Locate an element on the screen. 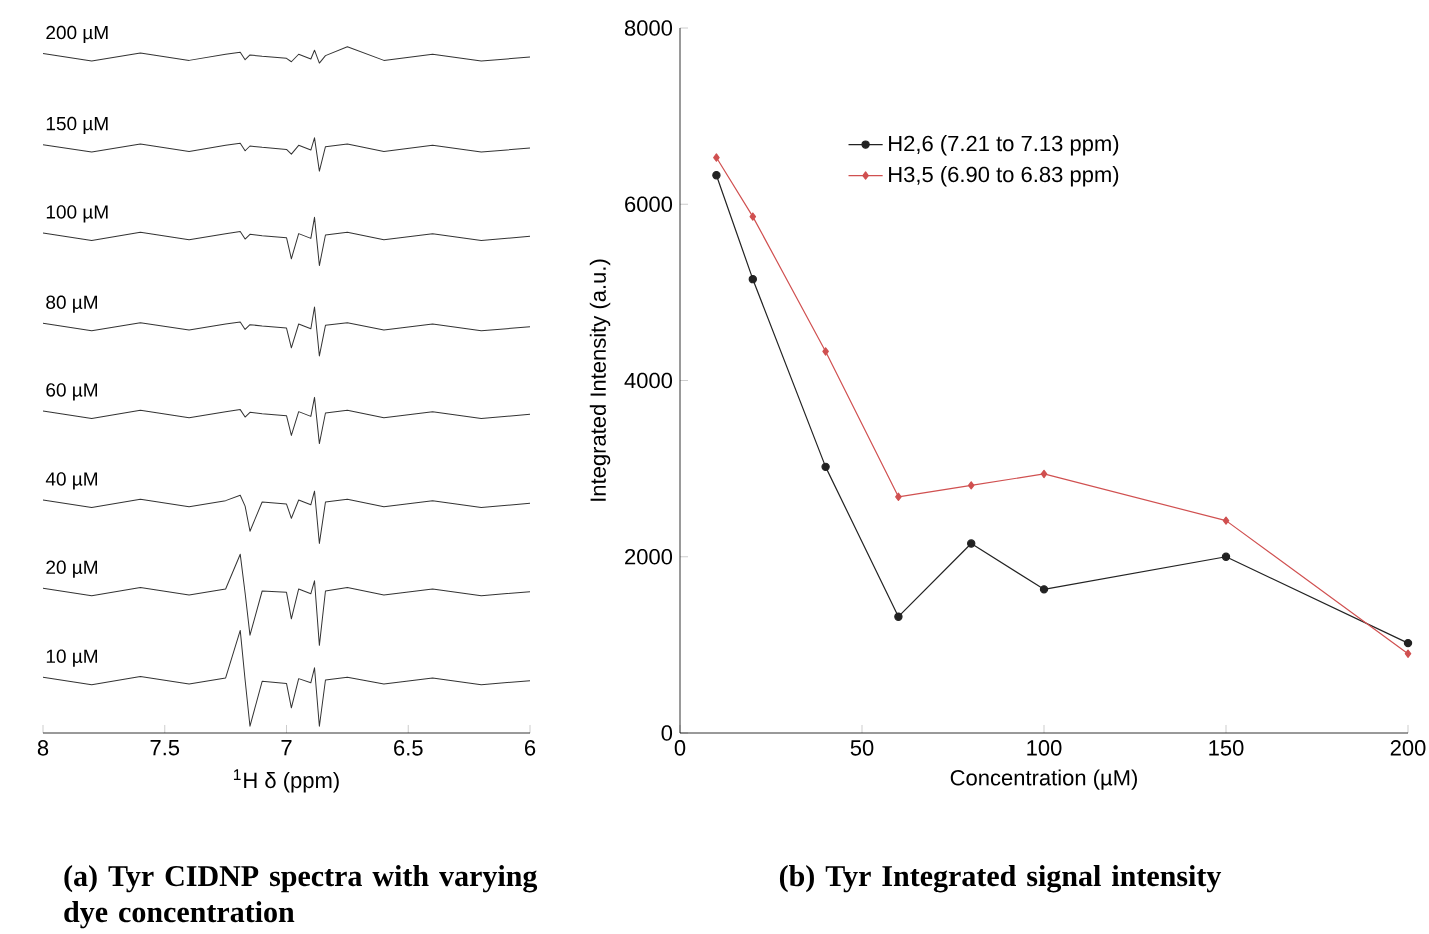 The image size is (1429, 934). series-label: 150 µM is located at coordinates (77, 125).